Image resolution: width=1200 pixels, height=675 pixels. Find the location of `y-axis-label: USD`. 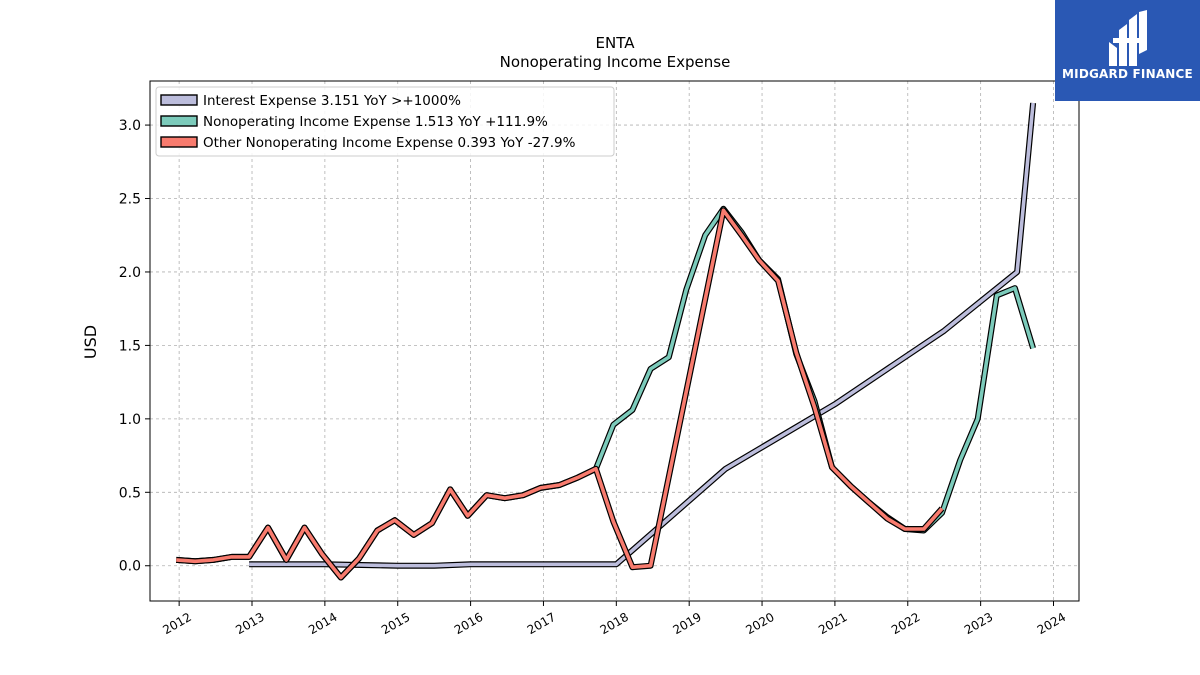

y-axis-label: USD is located at coordinates (90, 342).